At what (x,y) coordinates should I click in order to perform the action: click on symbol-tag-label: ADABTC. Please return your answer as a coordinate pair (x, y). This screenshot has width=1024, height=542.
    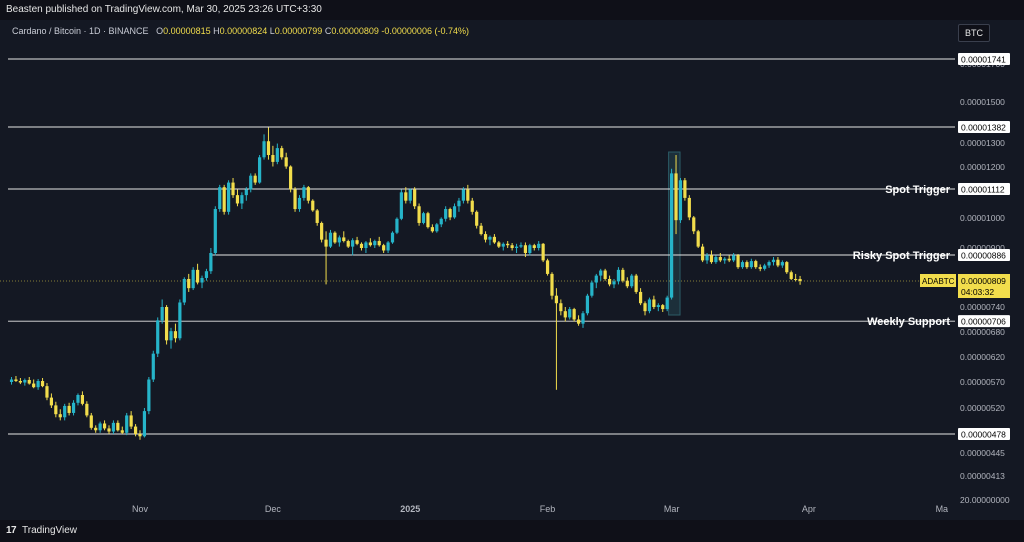
    Looking at the image, I should click on (938, 281).